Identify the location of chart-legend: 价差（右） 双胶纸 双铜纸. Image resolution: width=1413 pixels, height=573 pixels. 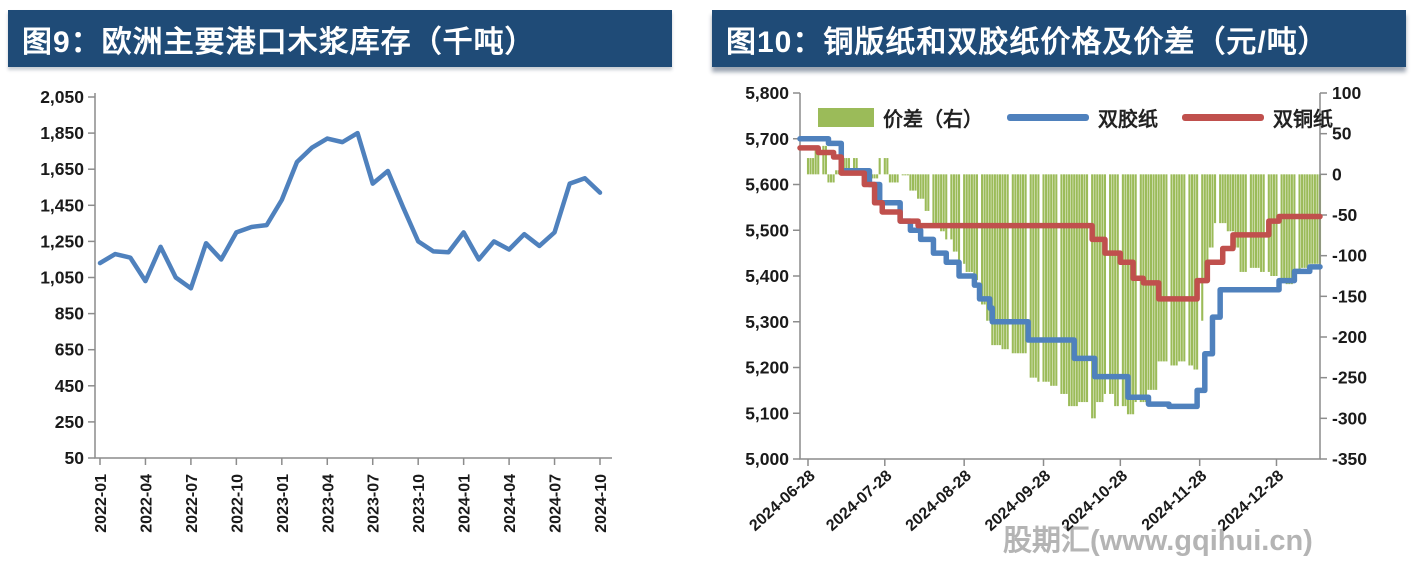
(1075, 117).